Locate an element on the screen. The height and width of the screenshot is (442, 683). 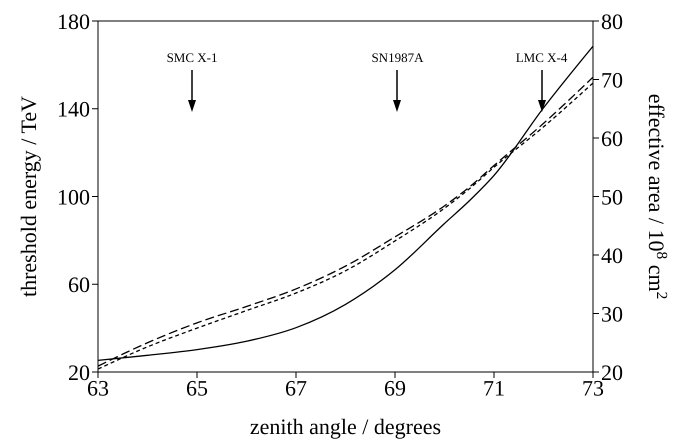
y2-tick-label: 80 is located at coordinates (612, 21).